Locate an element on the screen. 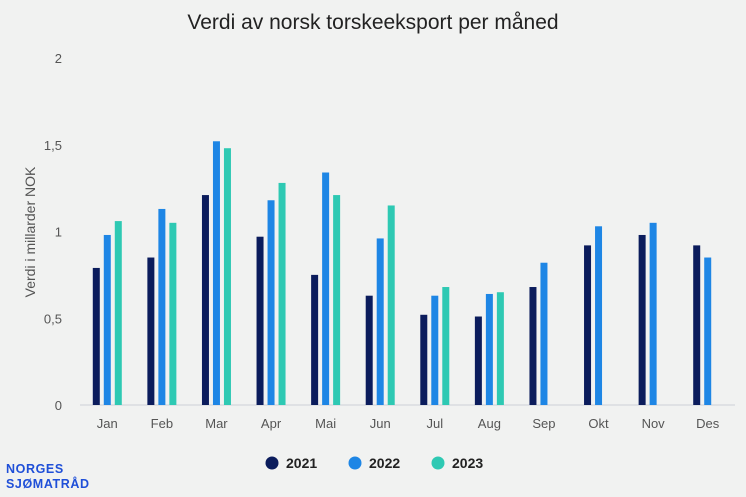 The width and height of the screenshot is (746, 497). bar-2022-jan is located at coordinates (107, 319).